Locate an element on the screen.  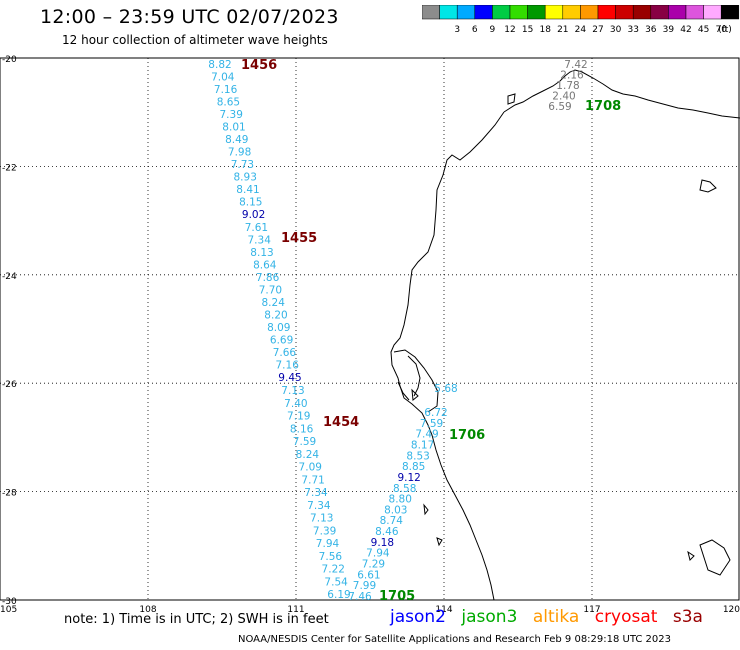
lon-label: 105 is located at coordinates (8, 610).